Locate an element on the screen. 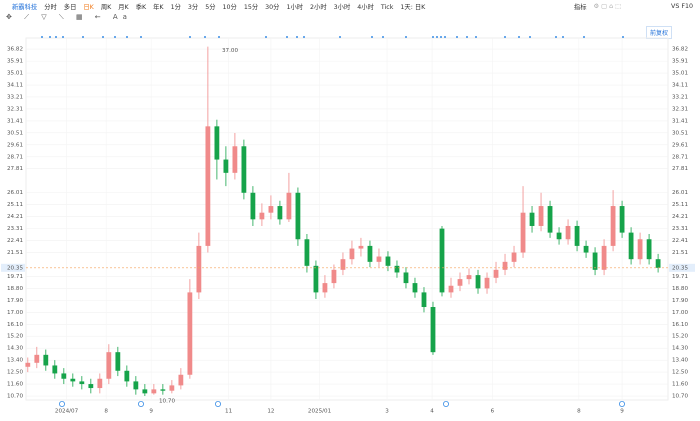 This screenshot has width=700, height=421. x-tick-label: 11 is located at coordinates (229, 412).